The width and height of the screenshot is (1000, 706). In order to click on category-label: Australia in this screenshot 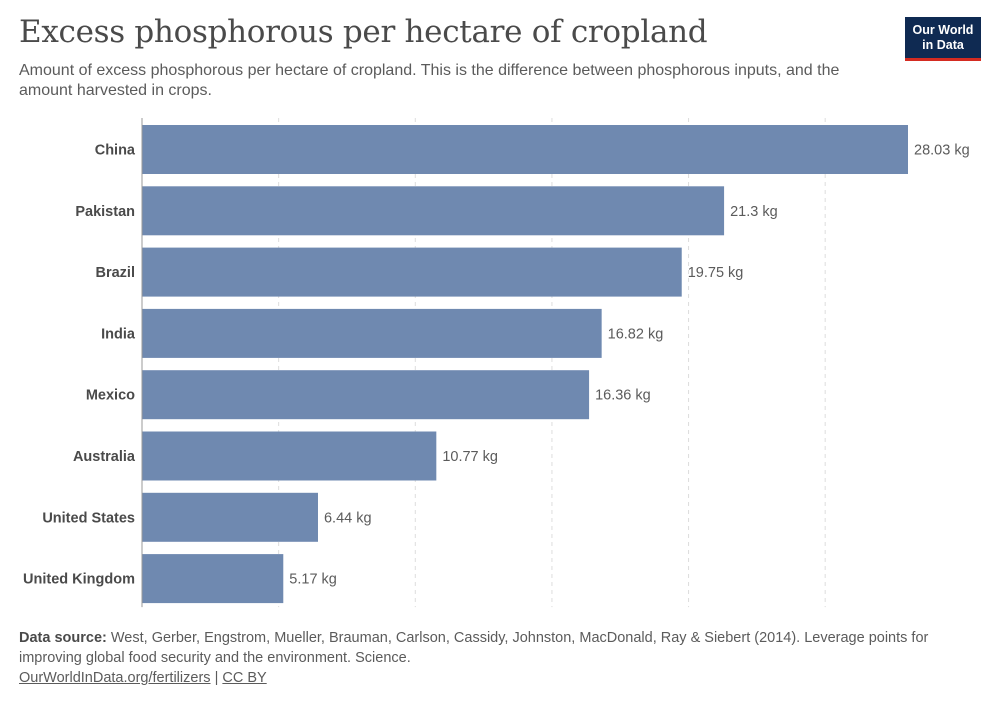, I will do `click(104, 457)`.